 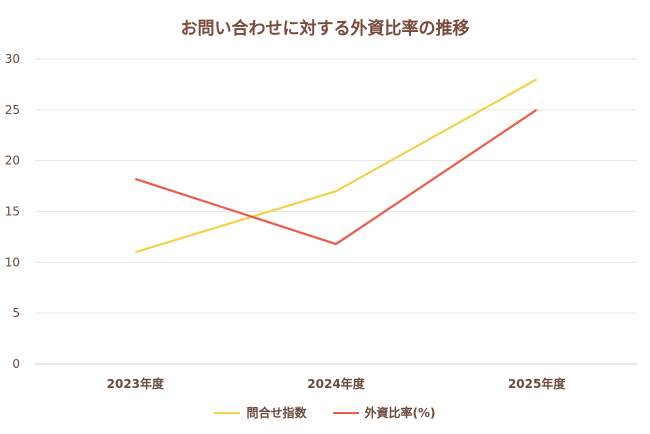 What do you see at coordinates (12, 262) in the screenshot?
I see `y-tick-label-10: 10` at bounding box center [12, 262].